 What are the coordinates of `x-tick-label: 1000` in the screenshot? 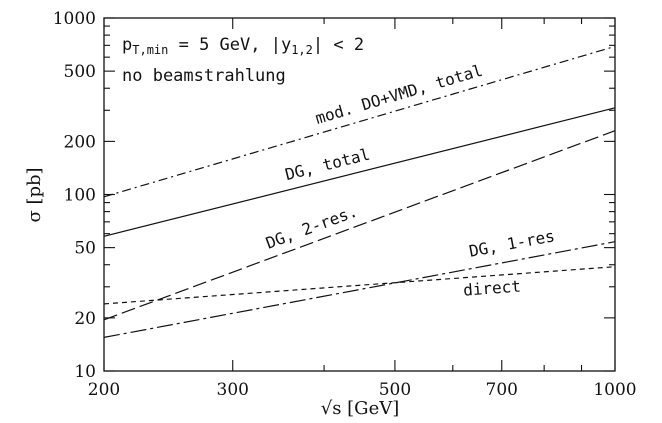 It's located at (614, 390).